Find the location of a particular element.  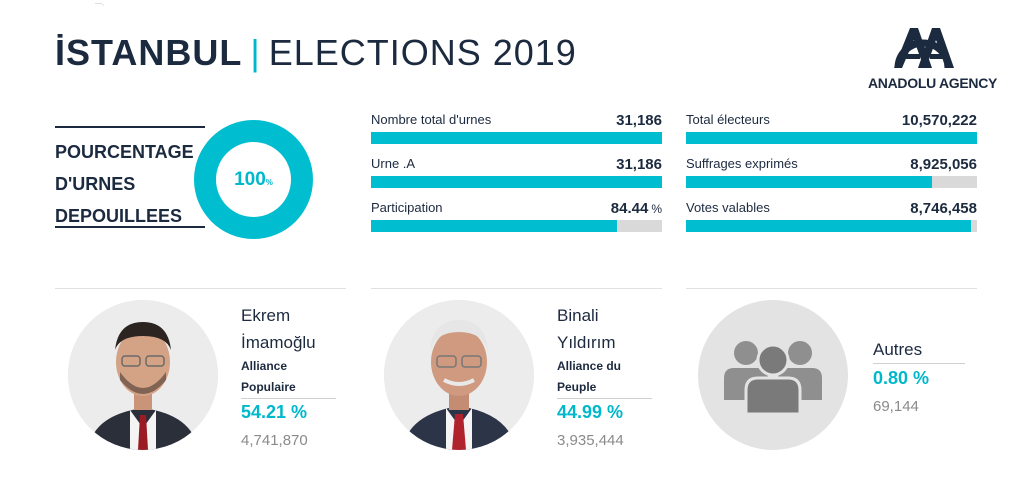

stat-participation: Participation 84.44% is located at coordinates (516, 220).